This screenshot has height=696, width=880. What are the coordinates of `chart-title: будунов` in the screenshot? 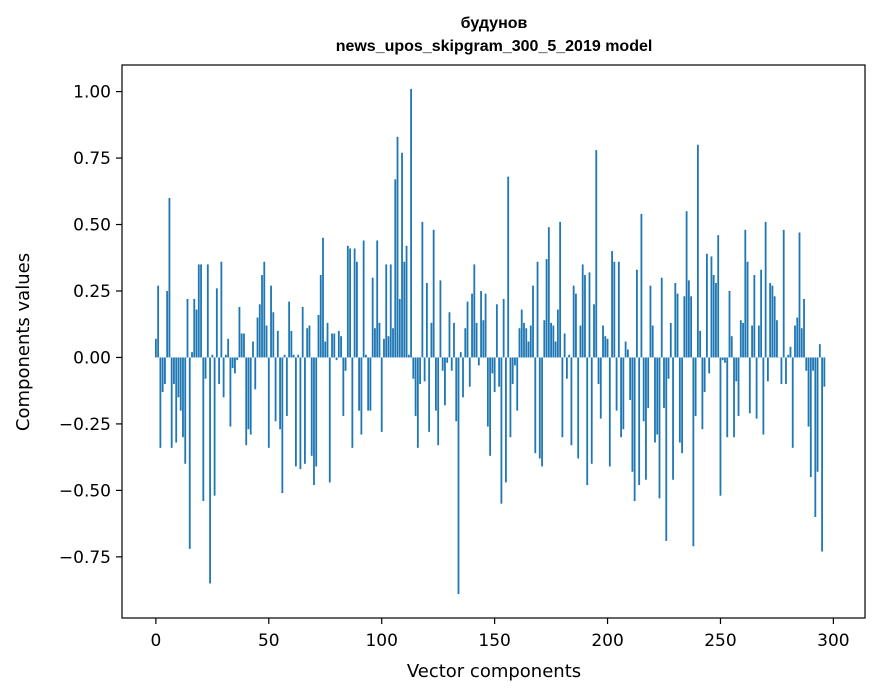 It's located at (494, 23).